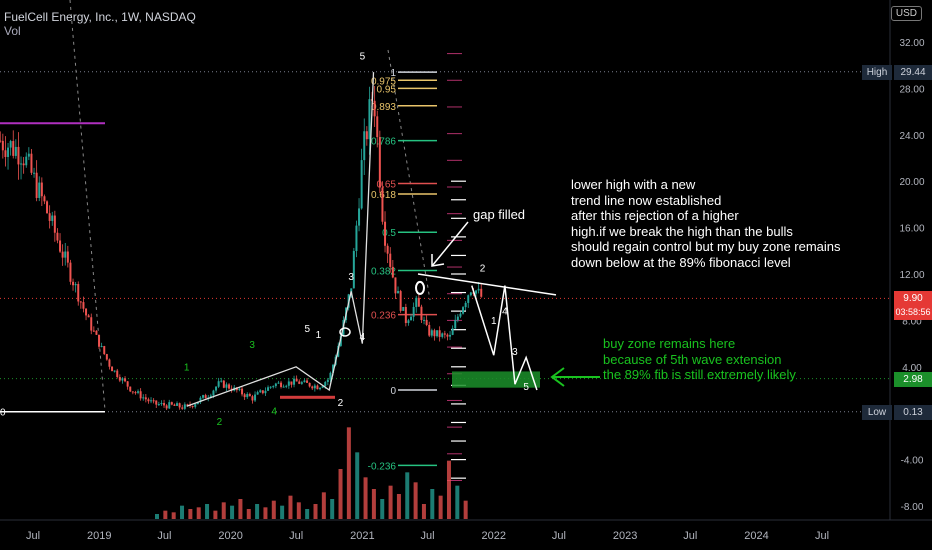 This screenshot has width=932, height=550. What do you see at coordinates (280, 239) in the screenshot?
I see `wave-count-line` at bounding box center [280, 239].